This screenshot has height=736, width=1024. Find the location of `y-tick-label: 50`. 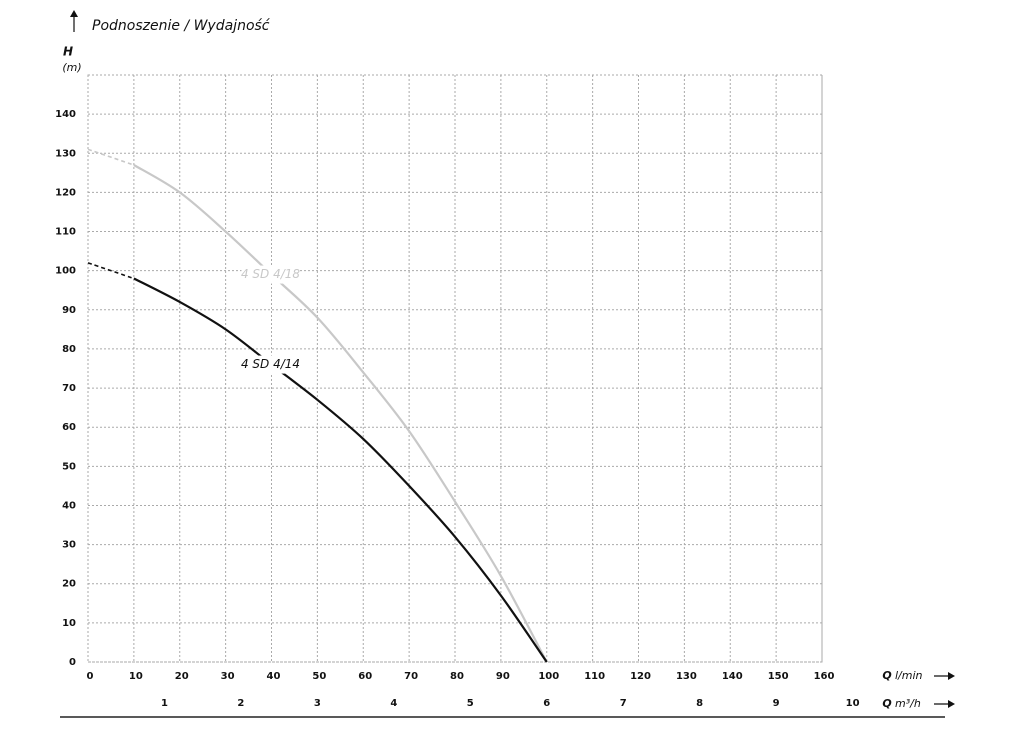

y-tick-label: 50 is located at coordinates (69, 466).